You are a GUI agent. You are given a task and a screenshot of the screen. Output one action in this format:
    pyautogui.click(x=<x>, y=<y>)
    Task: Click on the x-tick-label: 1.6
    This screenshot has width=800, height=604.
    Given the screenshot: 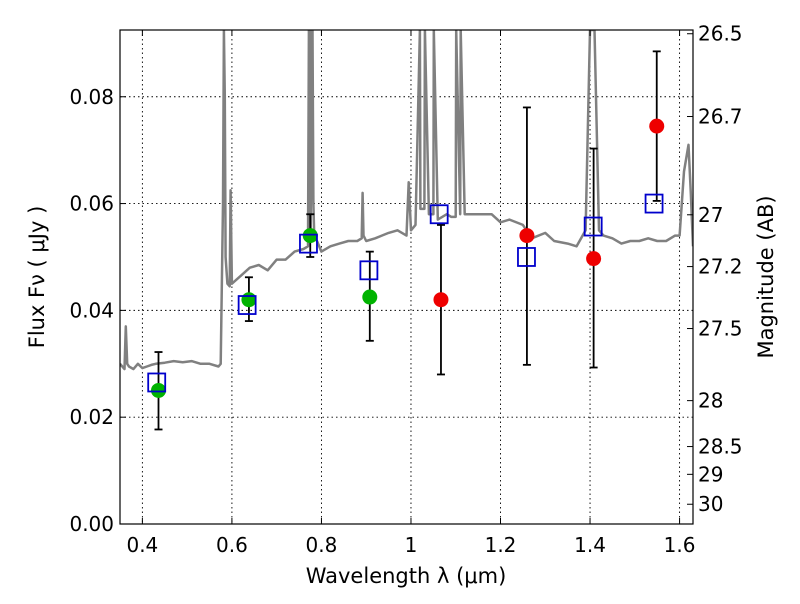 What is the action you would take?
    pyautogui.click(x=680, y=545)
    